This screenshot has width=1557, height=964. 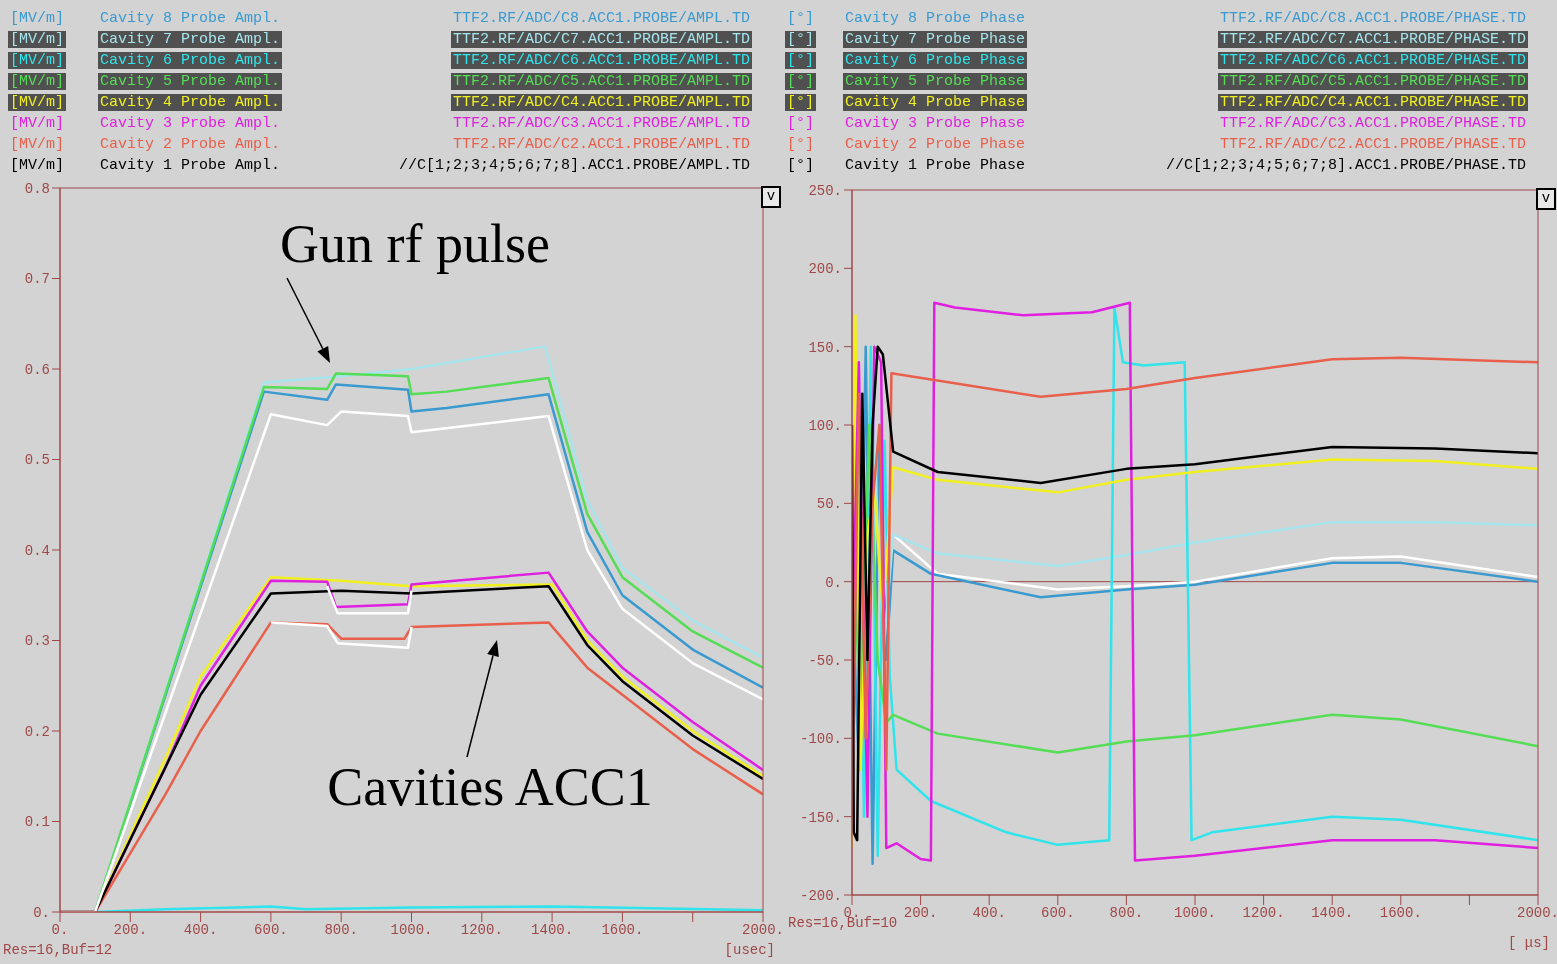 I want to click on y-axis-title: [°], so click(x=800, y=165).